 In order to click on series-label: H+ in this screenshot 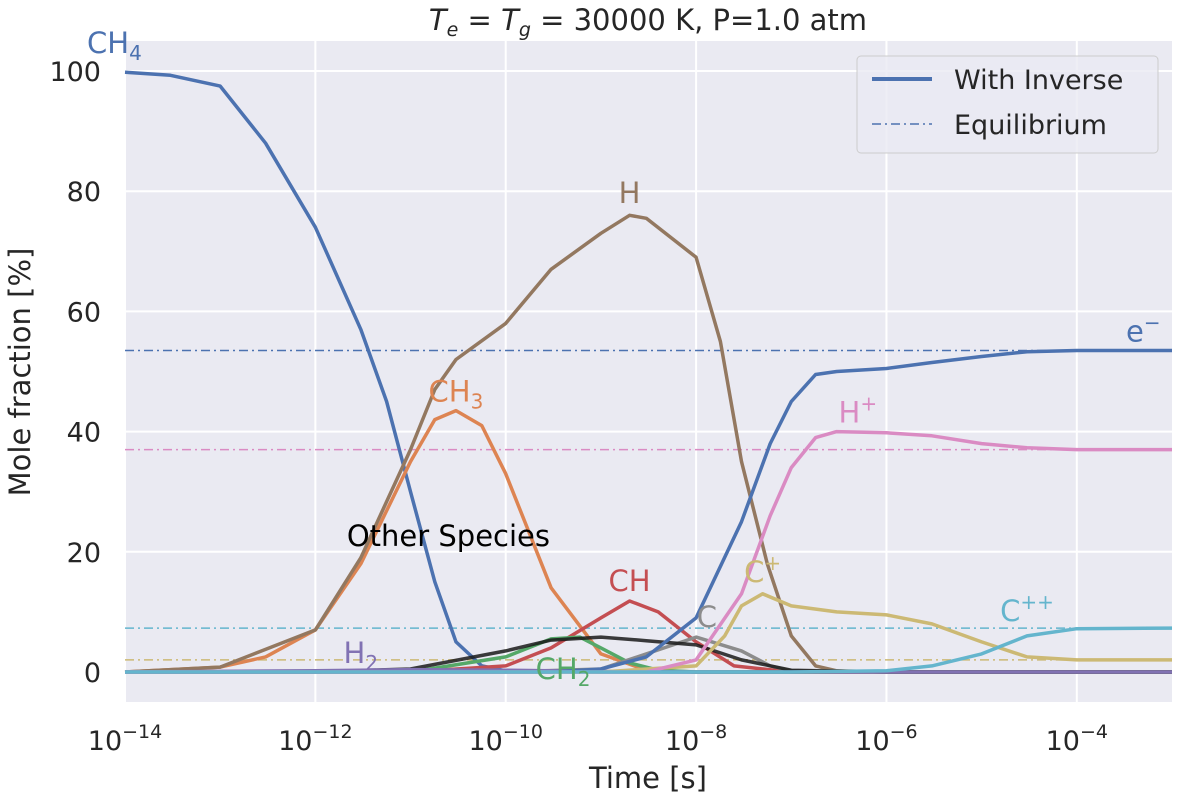, I will do `click(858, 411)`.